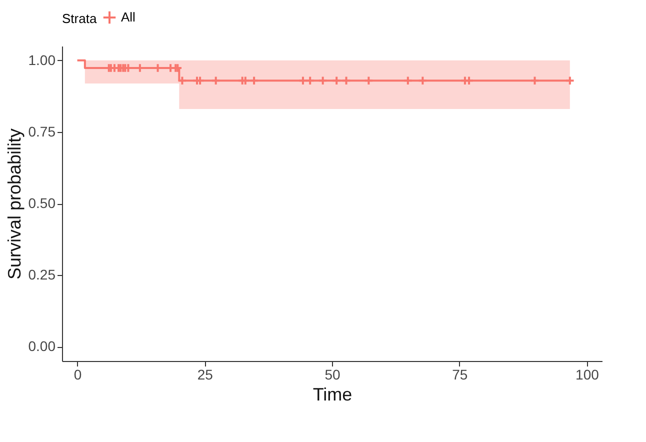 This screenshot has width=646, height=442. What do you see at coordinates (128, 17) in the screenshot?
I see `legend-label: All` at bounding box center [128, 17].